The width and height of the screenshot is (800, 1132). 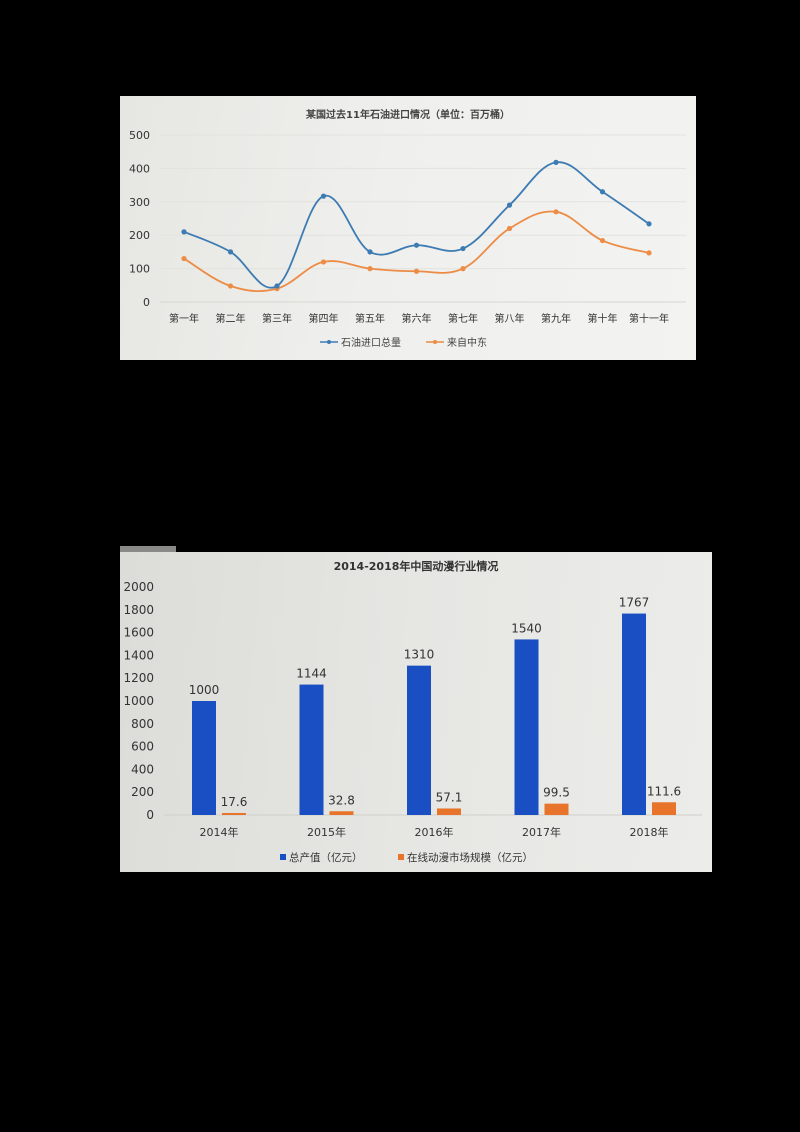 What do you see at coordinates (556, 318) in the screenshot?
I see `x-tick-label: 第九年` at bounding box center [556, 318].